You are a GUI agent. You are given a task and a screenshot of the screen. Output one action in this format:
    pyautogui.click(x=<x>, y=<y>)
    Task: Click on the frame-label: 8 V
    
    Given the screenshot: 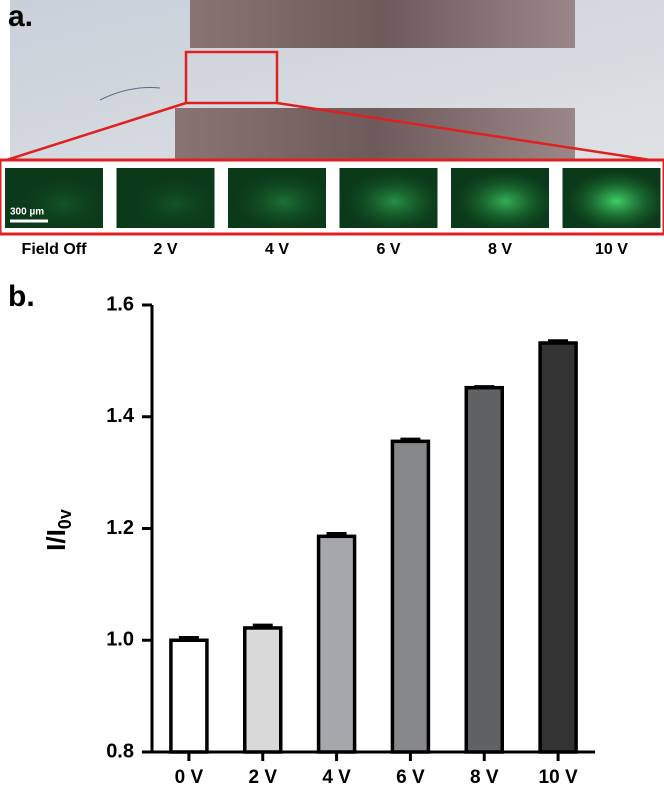 What is the action you would take?
    pyautogui.click(x=500, y=249)
    